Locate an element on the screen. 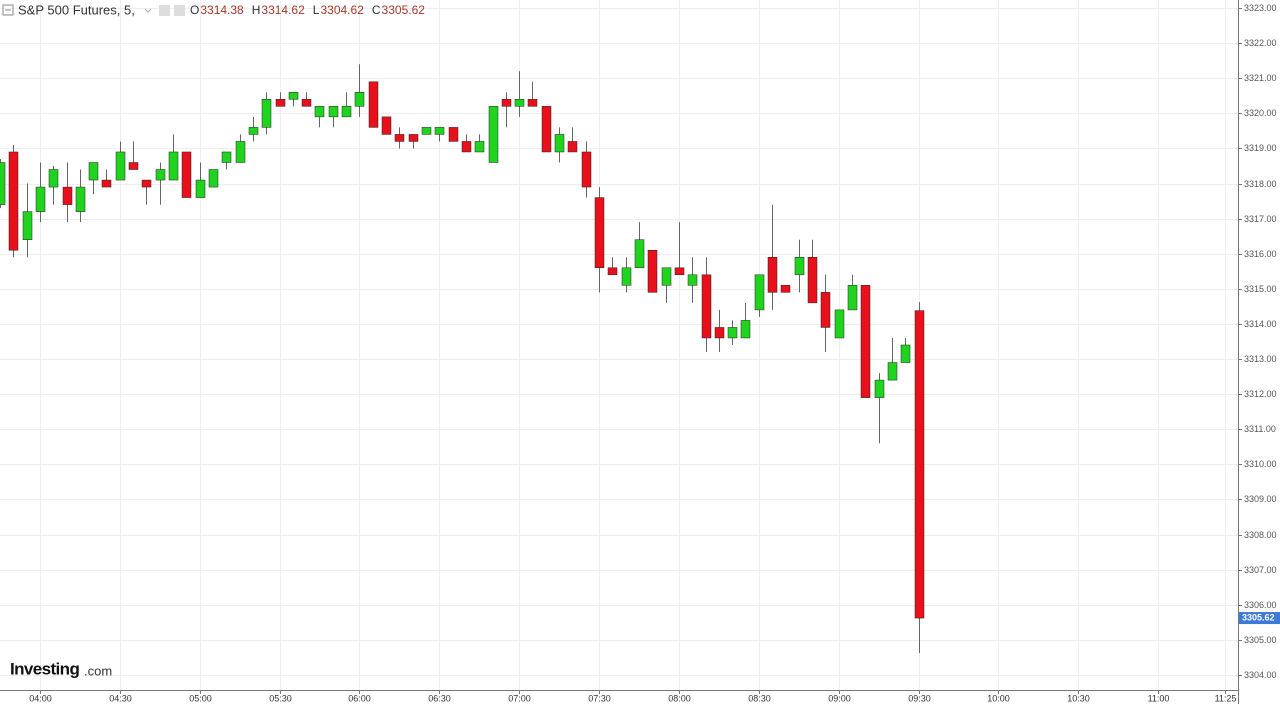 Image resolution: width=1280 pixels, height=704 pixels. watermark-domain: .com is located at coordinates (98, 670).